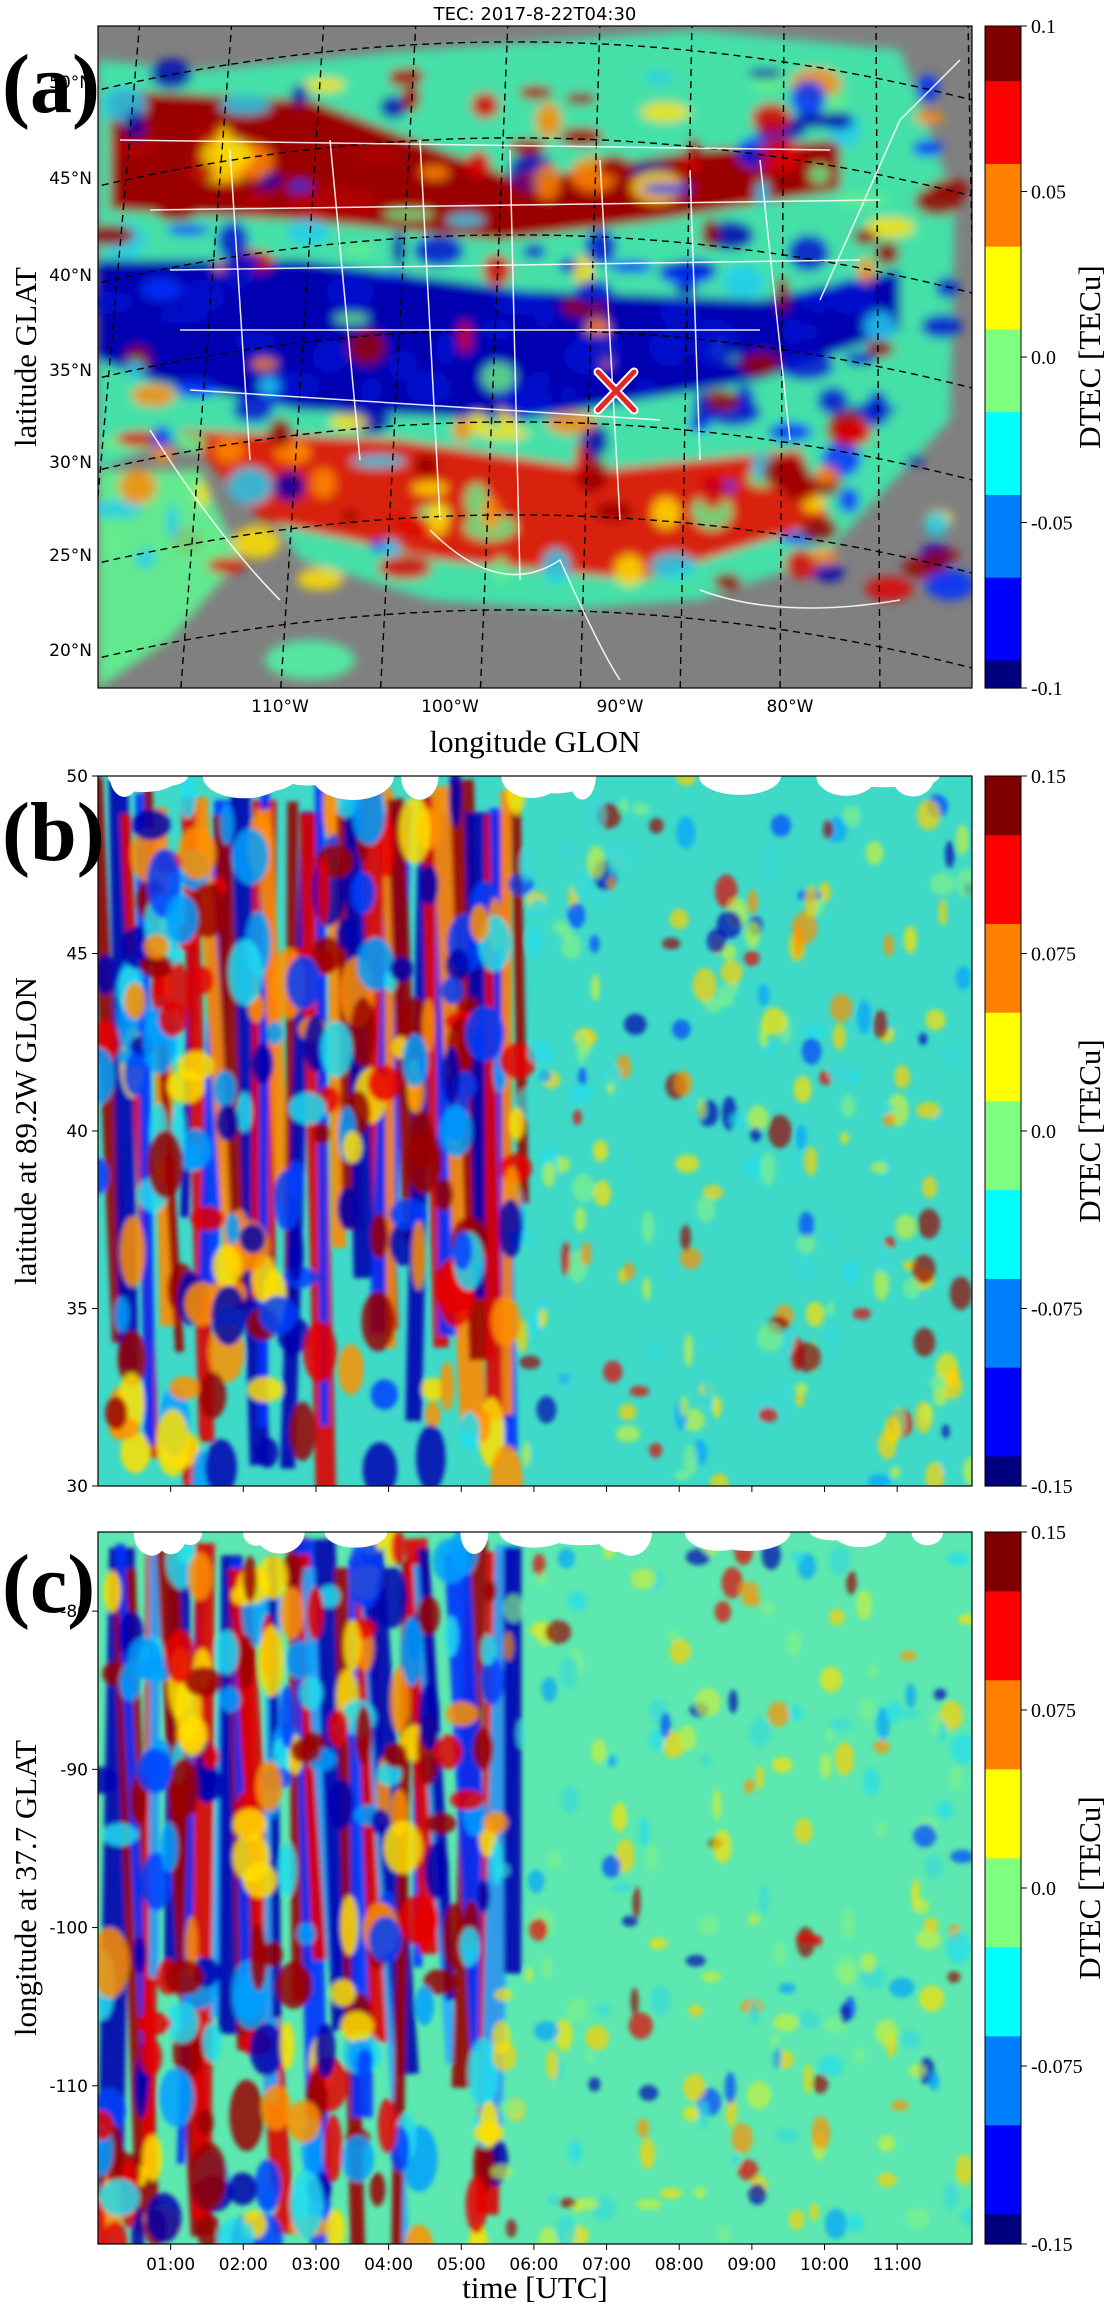 The height and width of the screenshot is (2305, 1115). What do you see at coordinates (1057, 2067) in the screenshot?
I see `colorbar-tick-label: -0.075` at bounding box center [1057, 2067].